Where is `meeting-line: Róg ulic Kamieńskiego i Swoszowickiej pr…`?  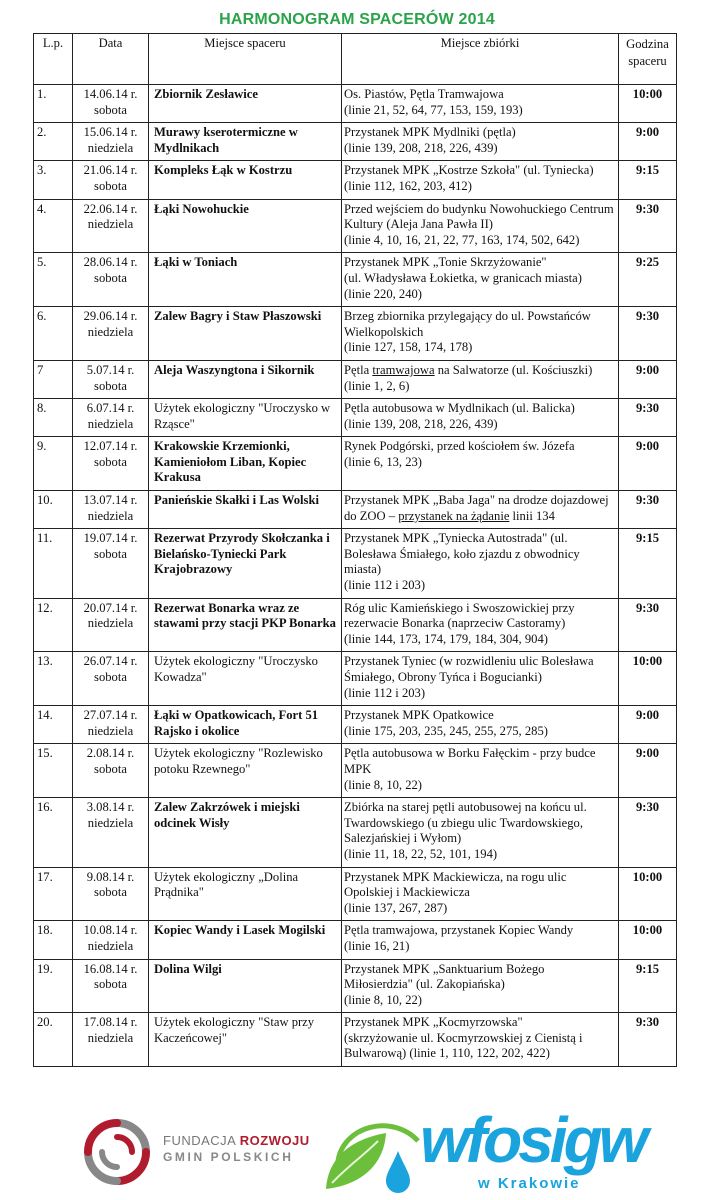
meeting-line: Róg ulic Kamieńskiego i Swoszowickiej pr… is located at coordinates (459, 615).